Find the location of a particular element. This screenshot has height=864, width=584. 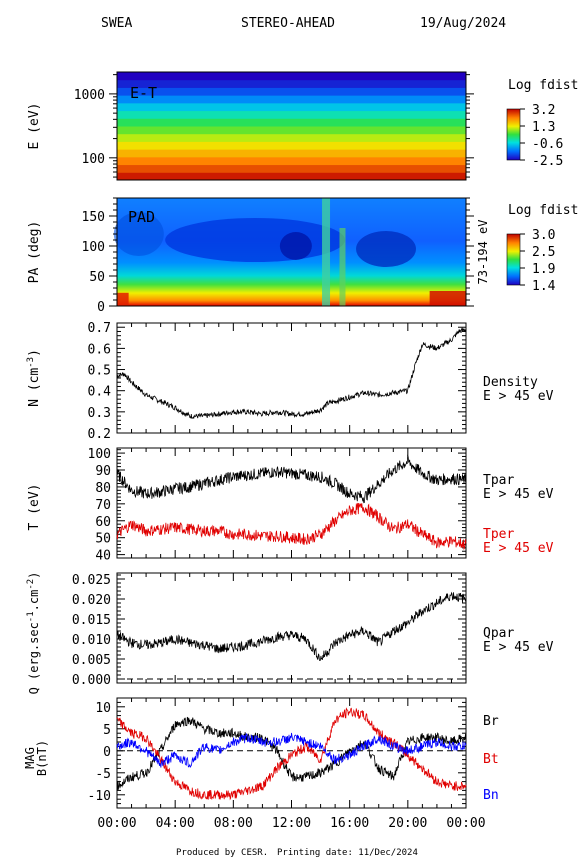

y-tick-label: -10 is located at coordinates (99, 796).